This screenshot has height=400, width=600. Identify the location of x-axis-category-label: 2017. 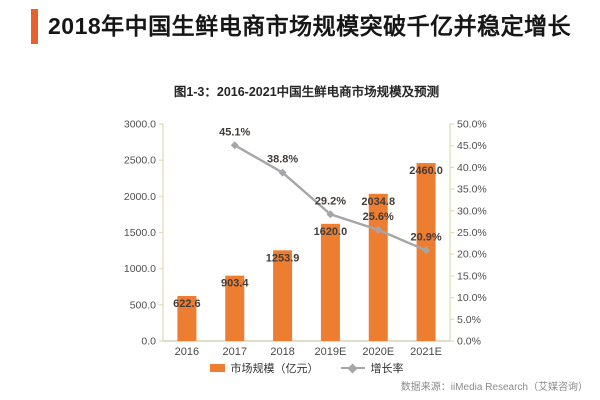
(235, 352).